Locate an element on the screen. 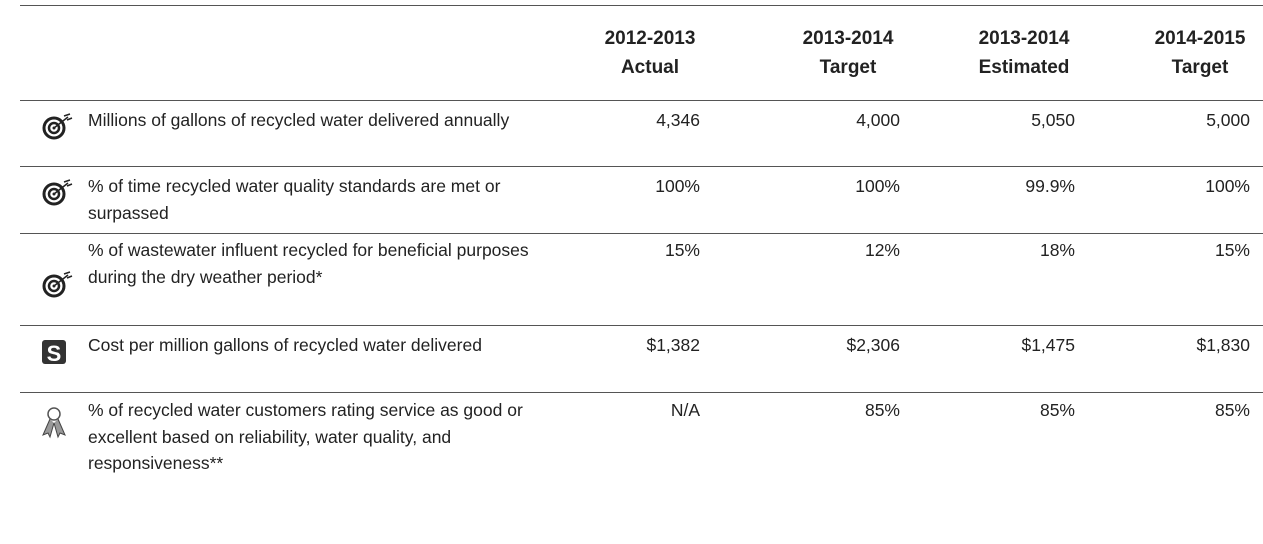 This screenshot has width=1263, height=544. top-rule is located at coordinates (641, 5).